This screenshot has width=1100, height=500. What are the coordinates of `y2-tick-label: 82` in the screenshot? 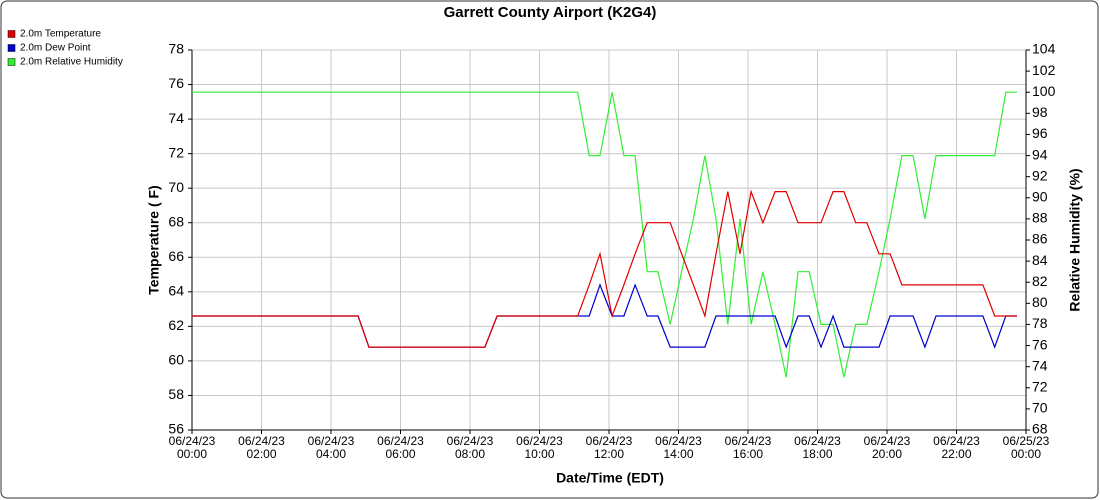 It's located at (1040, 281).